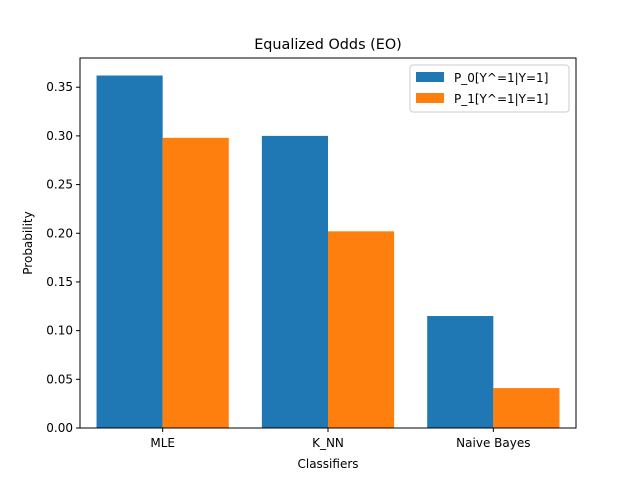  Describe the element at coordinates (328, 45) in the screenshot. I see `chart-title: Equalized Odds (EO)` at that location.